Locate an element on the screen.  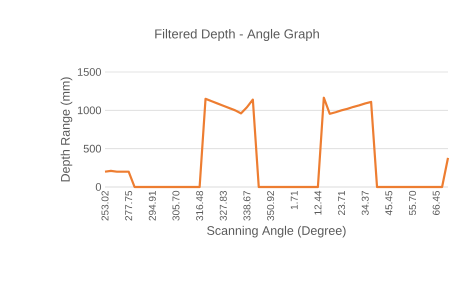
y-tick-label: 1000 is located at coordinates (90, 110).